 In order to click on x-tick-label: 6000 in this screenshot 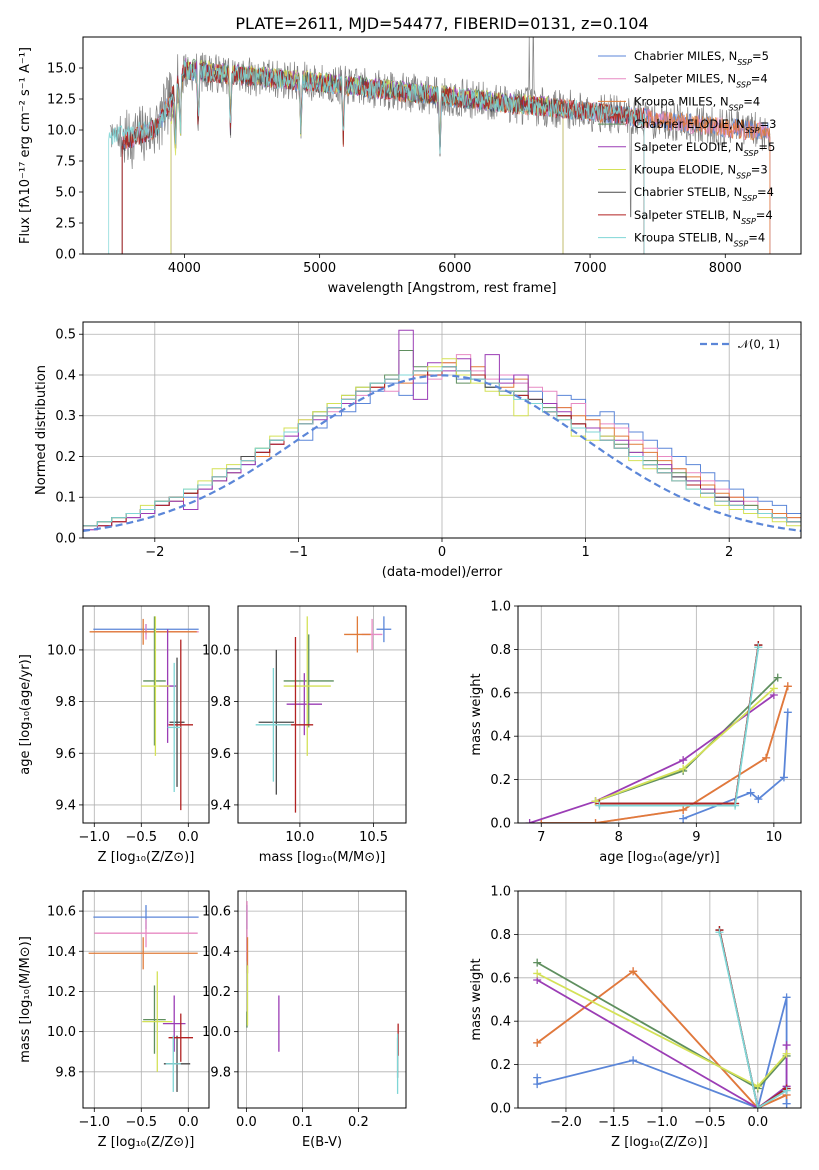, I will do `click(454, 268)`.